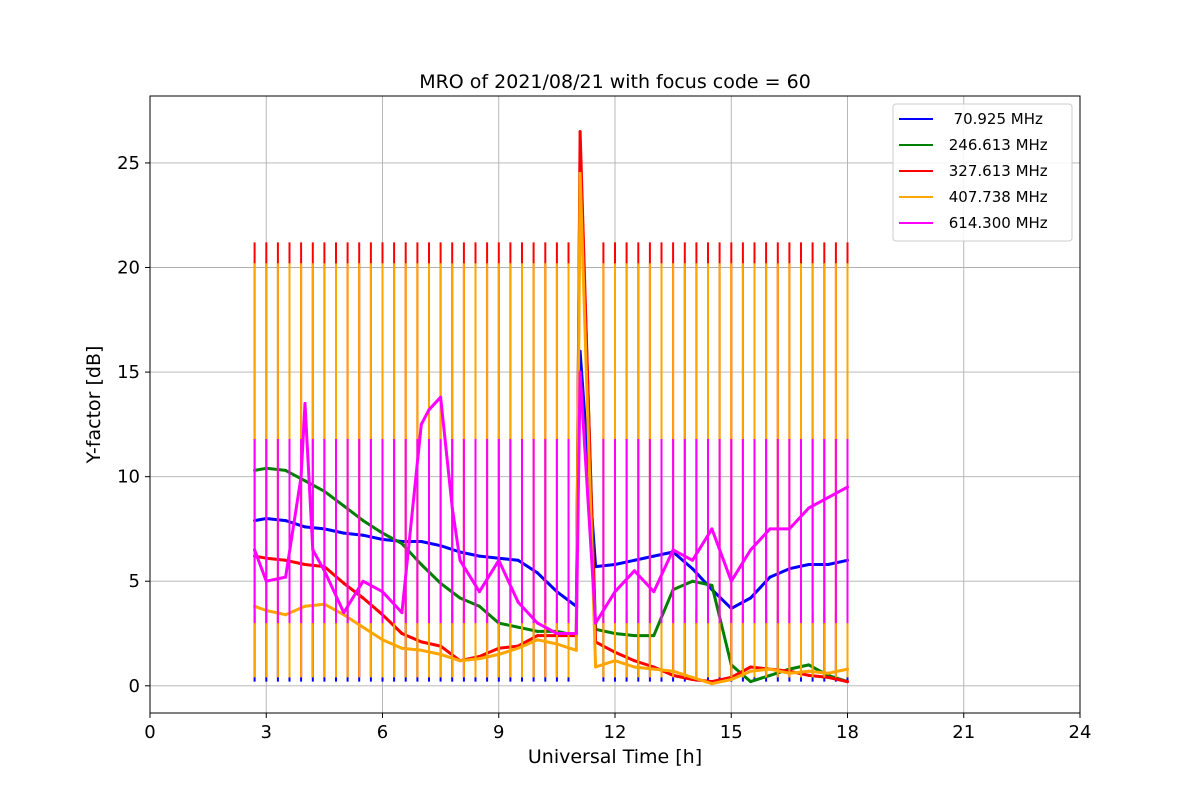 This screenshot has height=800, width=1200. I want to click on legend-label: 614.300 MHz, so click(996, 223).